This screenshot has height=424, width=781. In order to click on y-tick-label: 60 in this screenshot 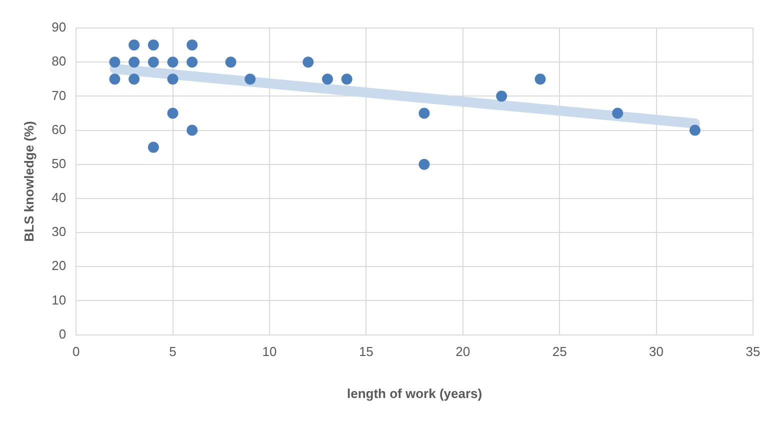, I will do `click(59, 129)`.